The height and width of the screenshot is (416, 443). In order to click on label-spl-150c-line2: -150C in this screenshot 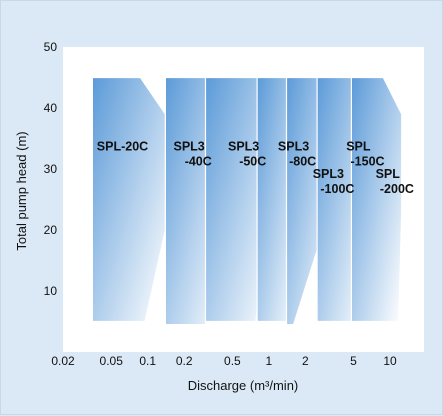, I will do `click(368, 162)`.